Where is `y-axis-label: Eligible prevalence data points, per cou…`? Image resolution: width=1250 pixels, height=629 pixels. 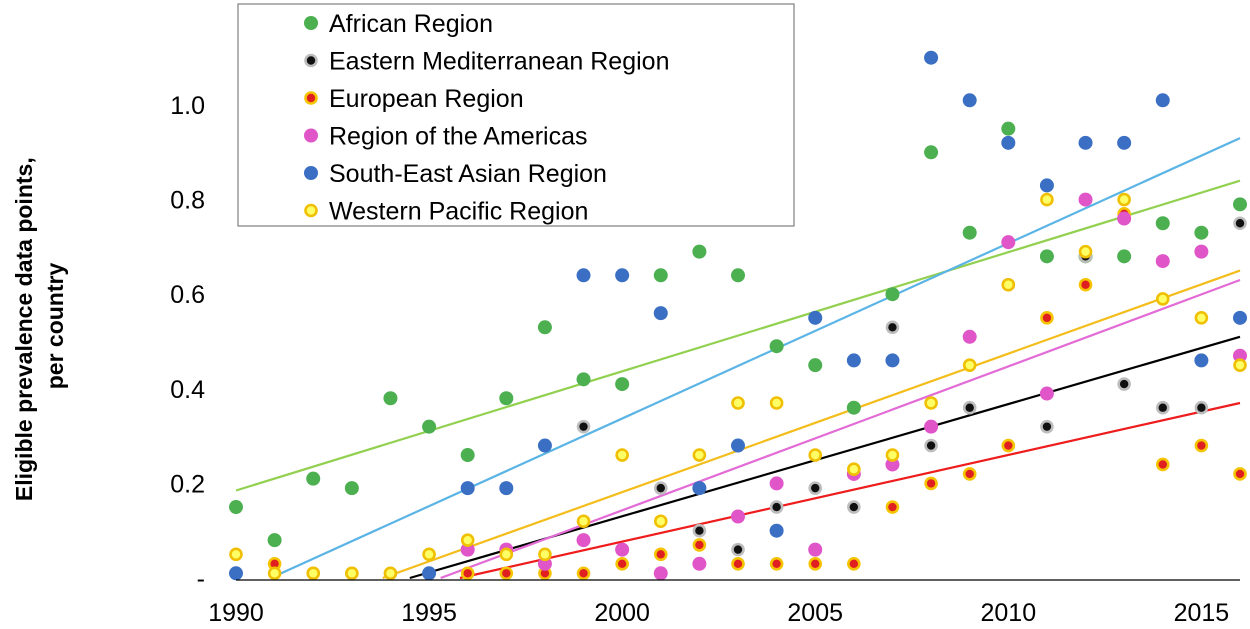
y-axis-label: Eligible prevalence data points, per cou… is located at coordinates (39, 326).